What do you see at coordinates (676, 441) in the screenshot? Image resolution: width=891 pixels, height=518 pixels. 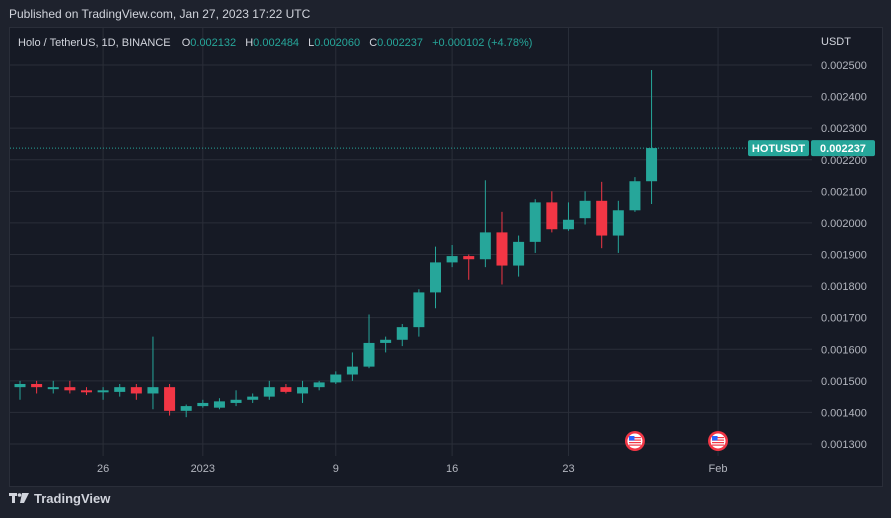 I see `event-markers` at bounding box center [676, 441].